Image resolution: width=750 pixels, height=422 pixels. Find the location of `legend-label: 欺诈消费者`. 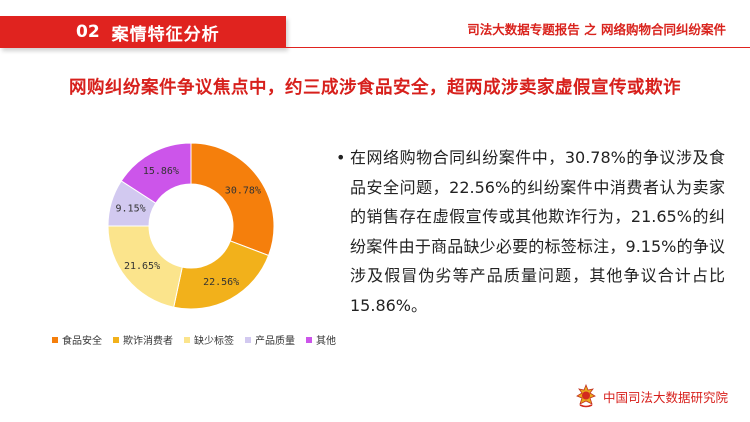

legend-label: 欺诈消费者 is located at coordinates (148, 341).